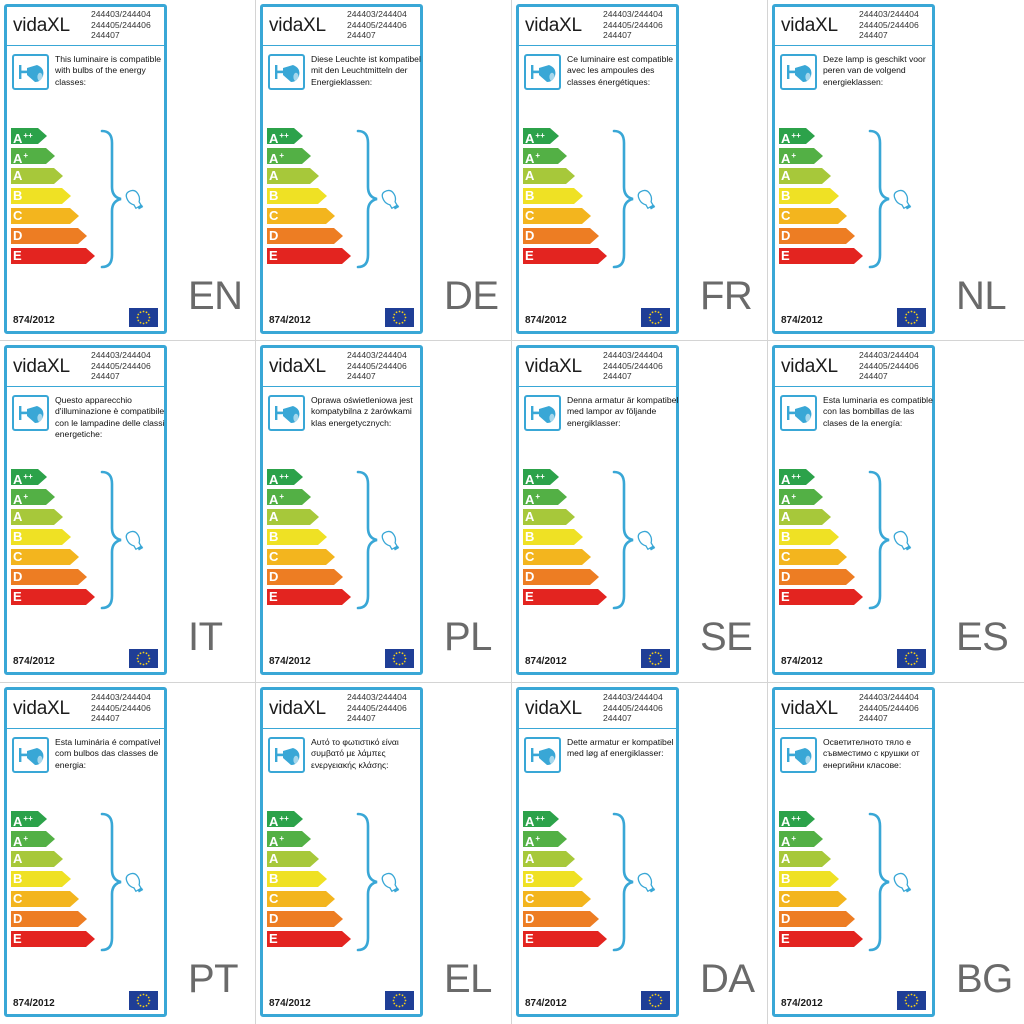 The width and height of the screenshot is (1024, 1024). What do you see at coordinates (289, 839) in the screenshot?
I see `energy-bar: A+` at bounding box center [289, 839].